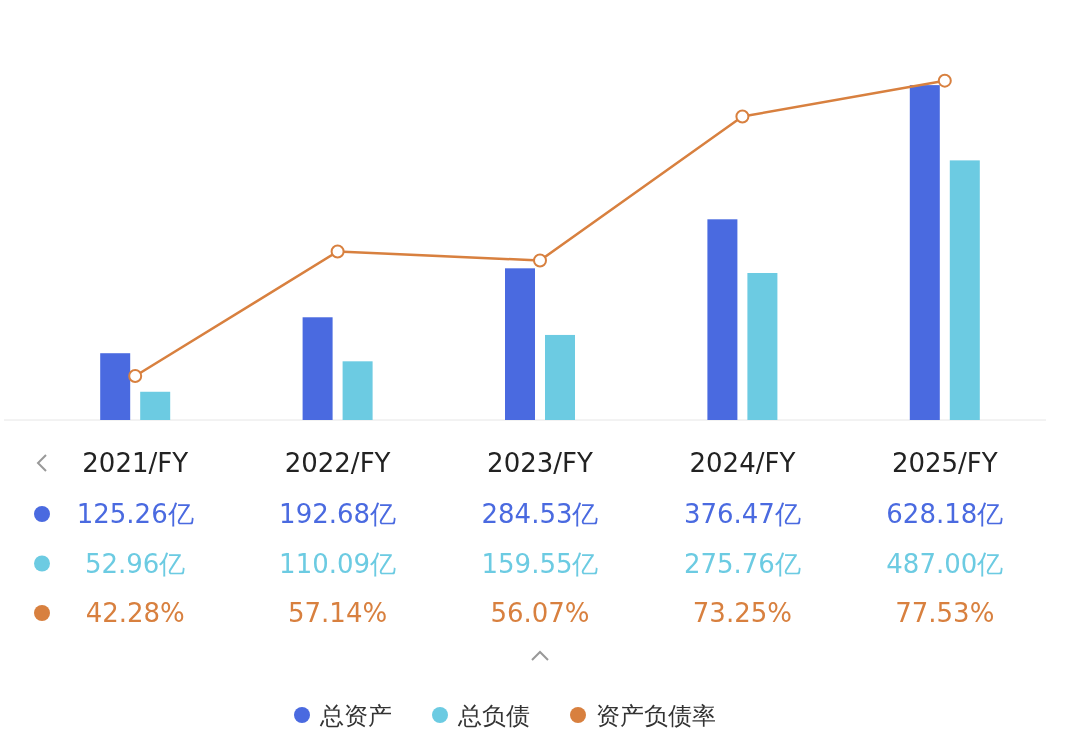  Describe the element at coordinates (742, 613) in the screenshot. I see `data-label: 73.25%` at that location.